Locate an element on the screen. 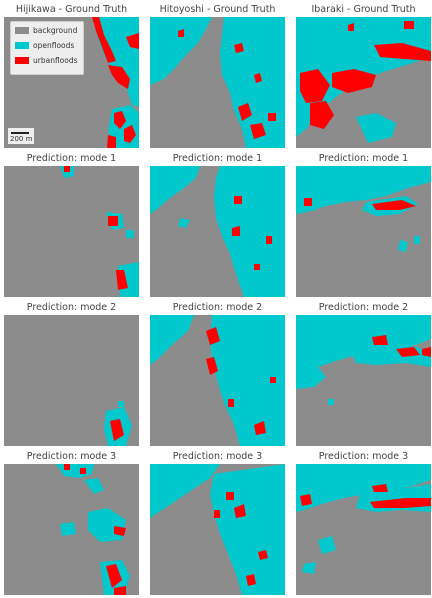 The height and width of the screenshot is (598, 432). map-ibaraki-ground-truth is located at coordinates (363, 82).